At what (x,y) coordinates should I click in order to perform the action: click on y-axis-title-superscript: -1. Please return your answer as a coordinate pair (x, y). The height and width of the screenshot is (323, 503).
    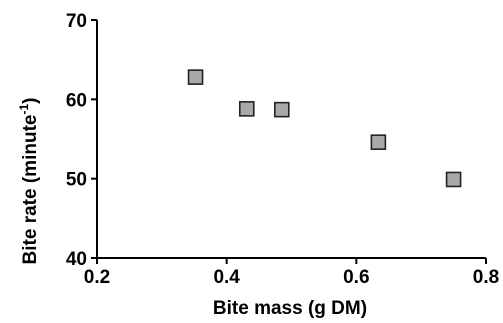
    Looking at the image, I should click on (24, 109).